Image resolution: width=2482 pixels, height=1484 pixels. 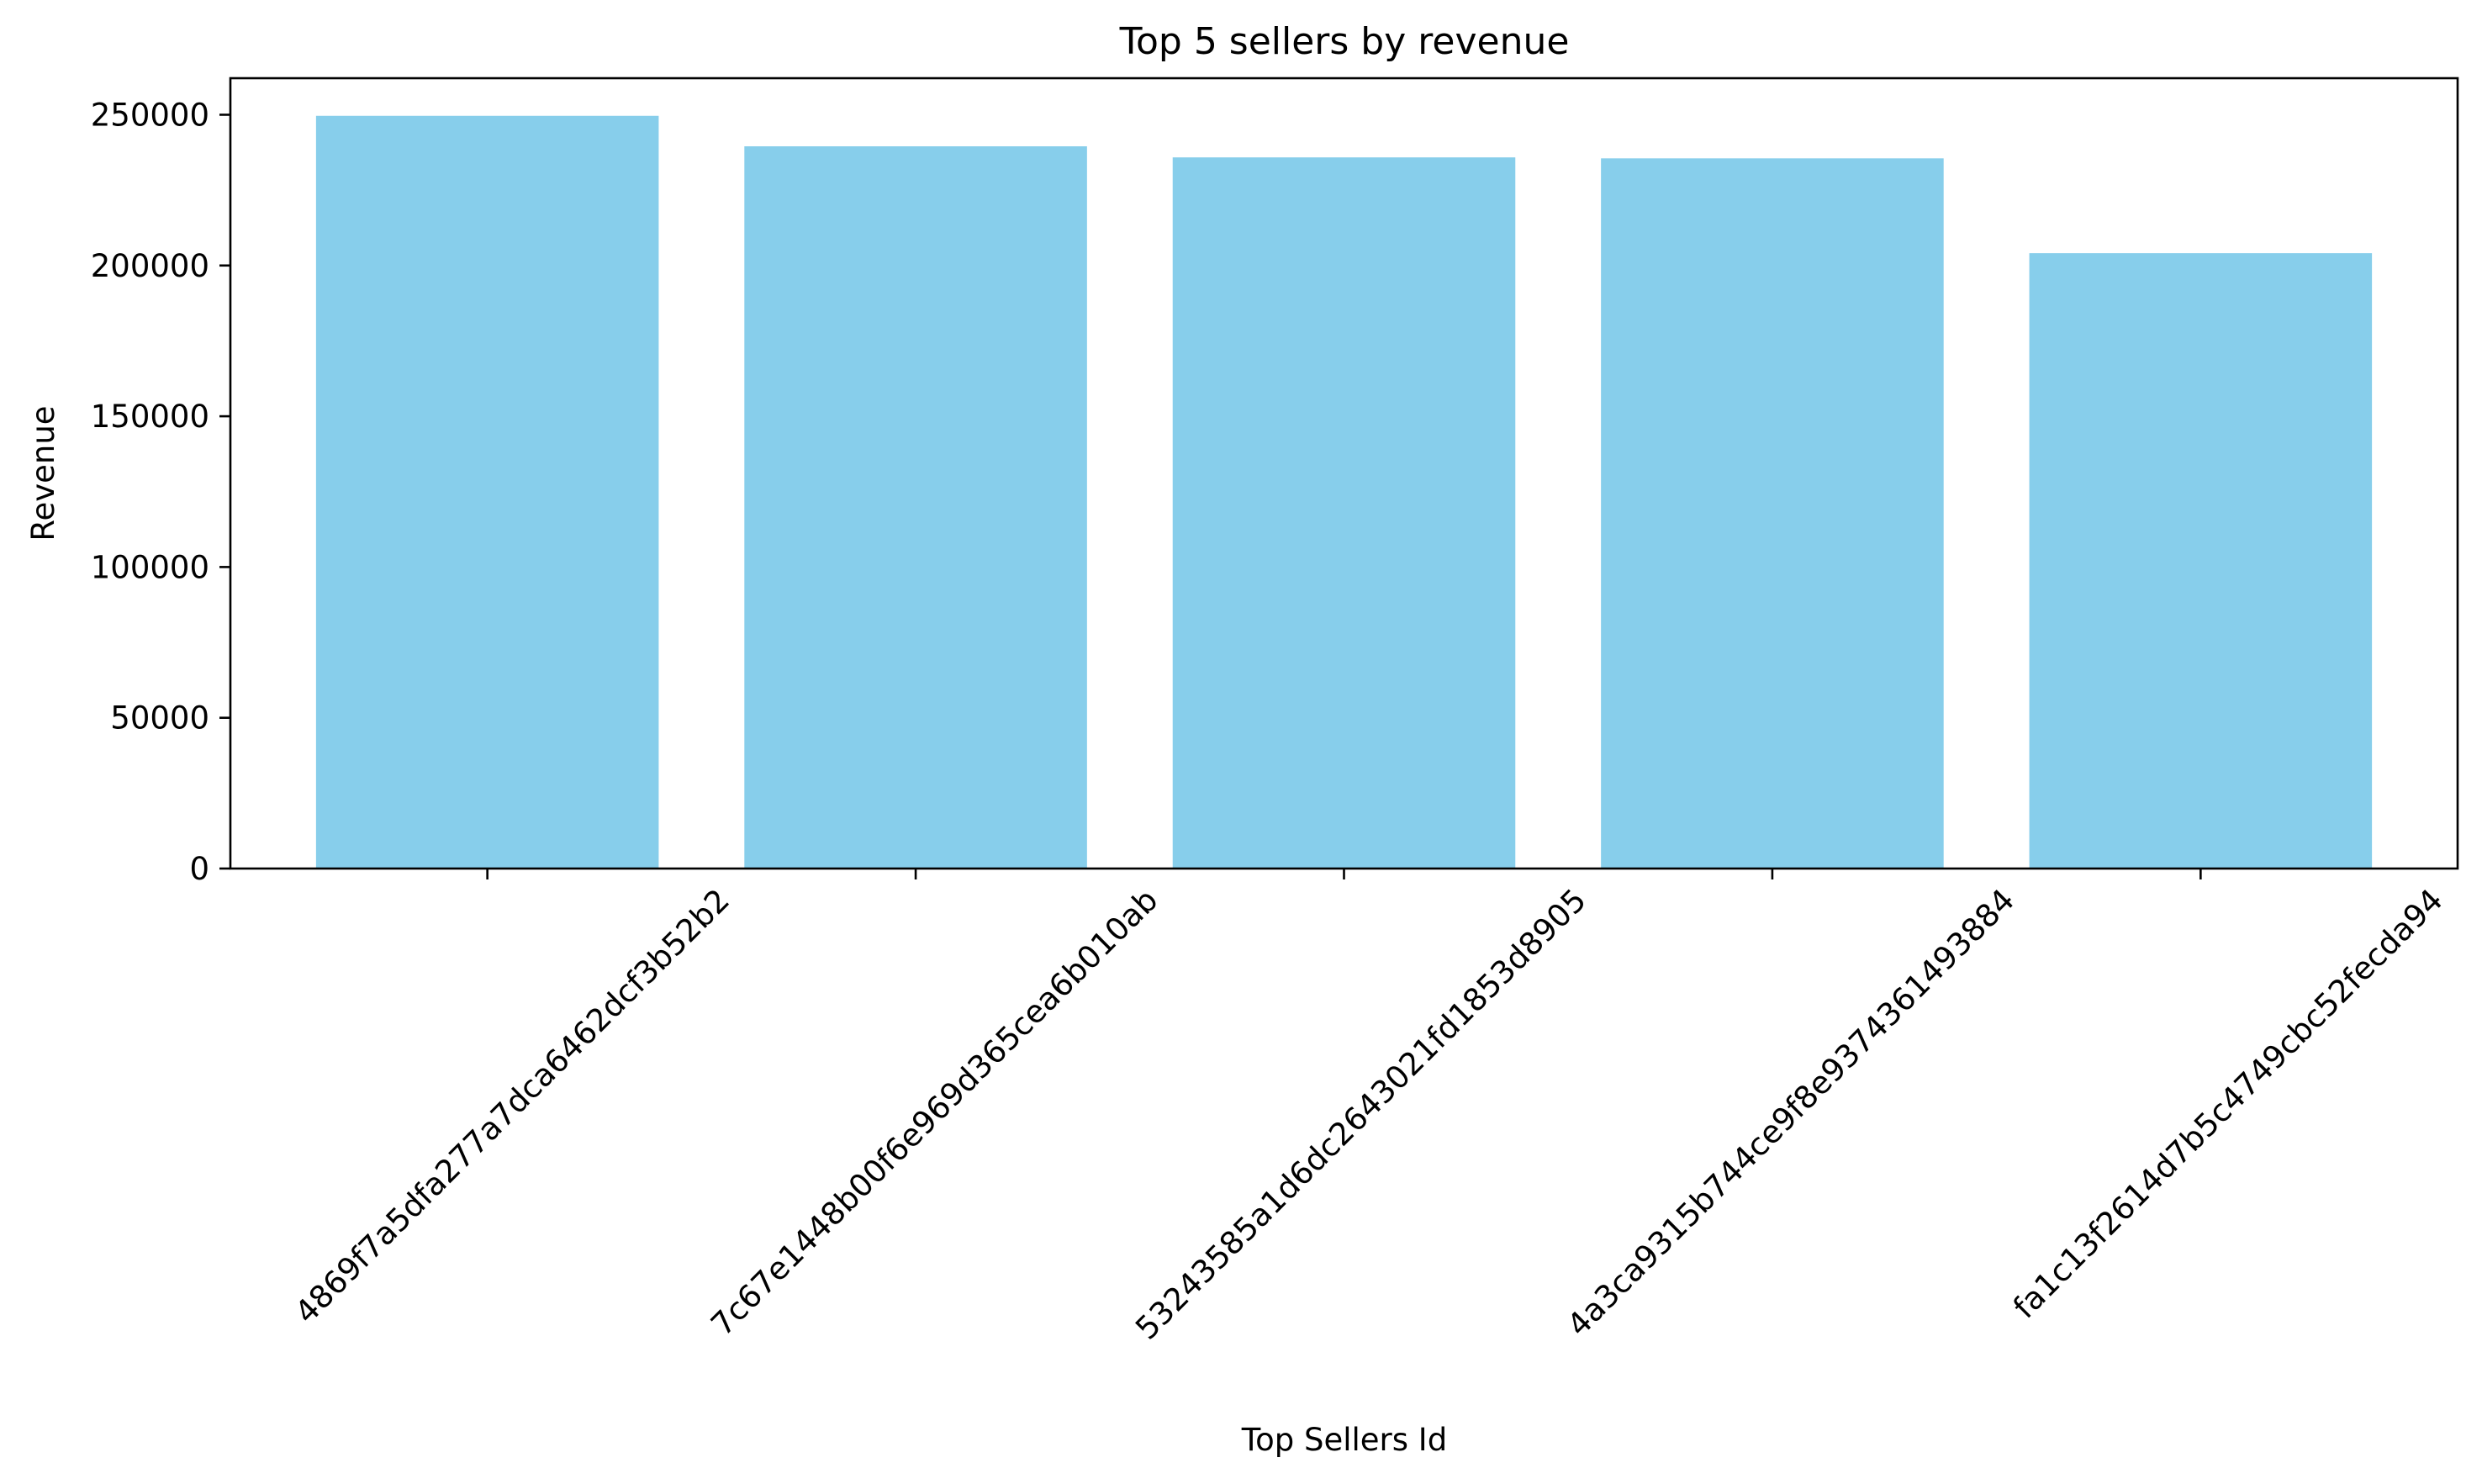 What do you see at coordinates (150, 567) in the screenshot?
I see `y-tick-label: 100000` at bounding box center [150, 567].